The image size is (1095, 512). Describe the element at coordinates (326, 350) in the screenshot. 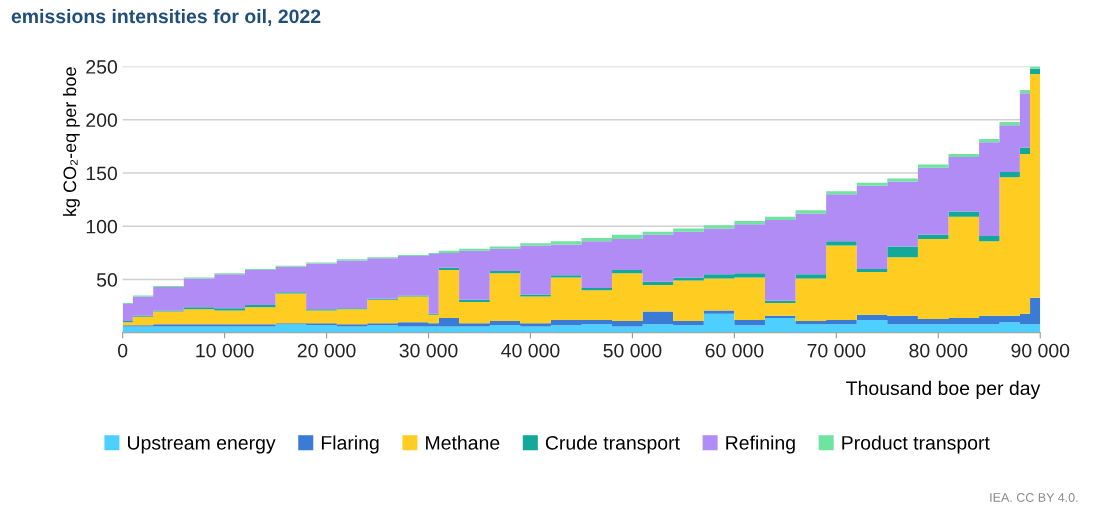

I see `x-tick-label: 20 000` at that location.